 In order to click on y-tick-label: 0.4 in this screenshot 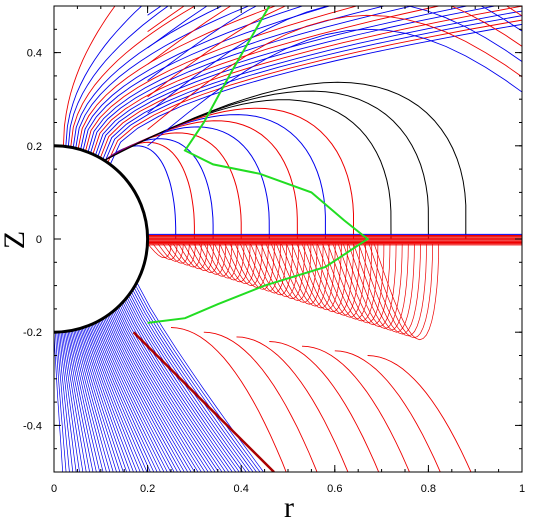, I will do `click(34, 54)`.